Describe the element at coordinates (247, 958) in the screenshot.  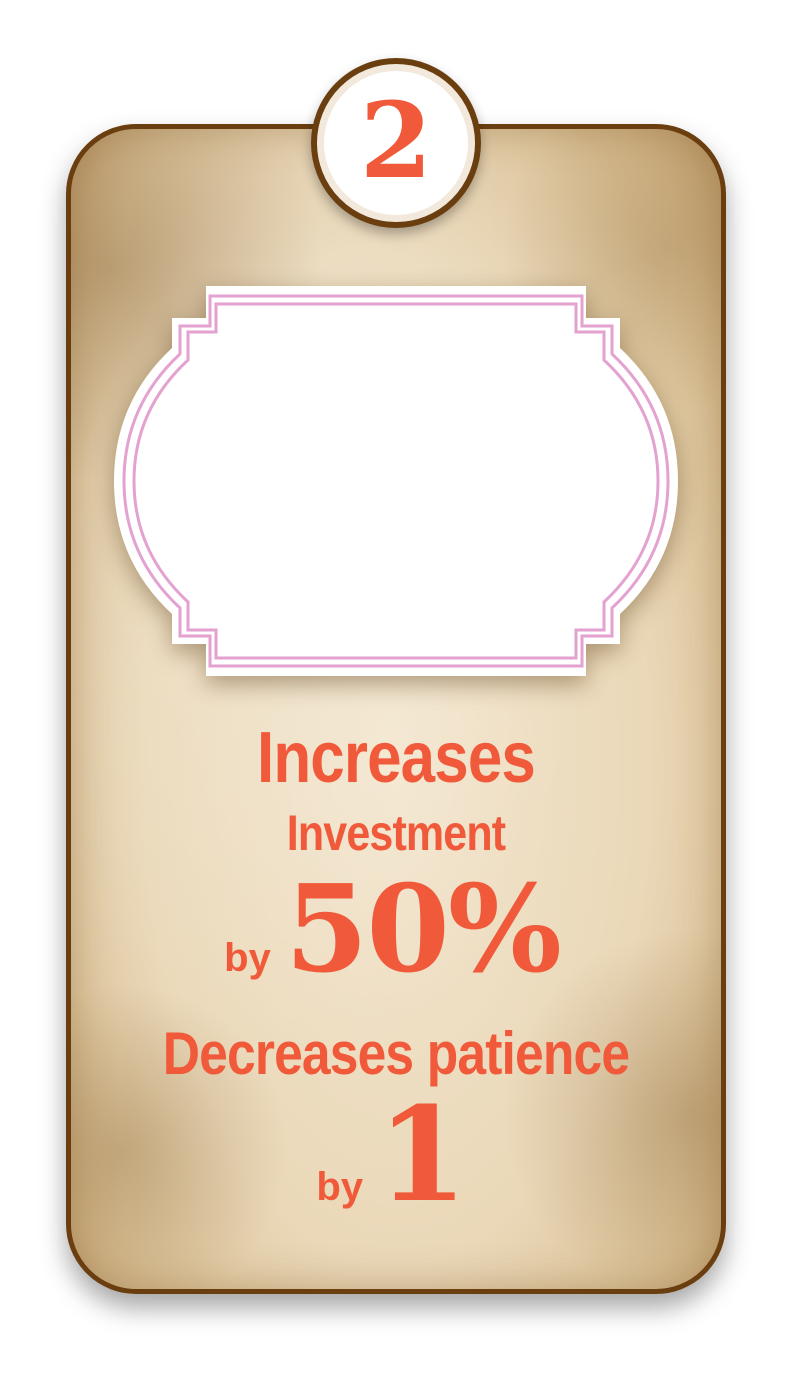
I see `effect-1-by-label: by` at that location.